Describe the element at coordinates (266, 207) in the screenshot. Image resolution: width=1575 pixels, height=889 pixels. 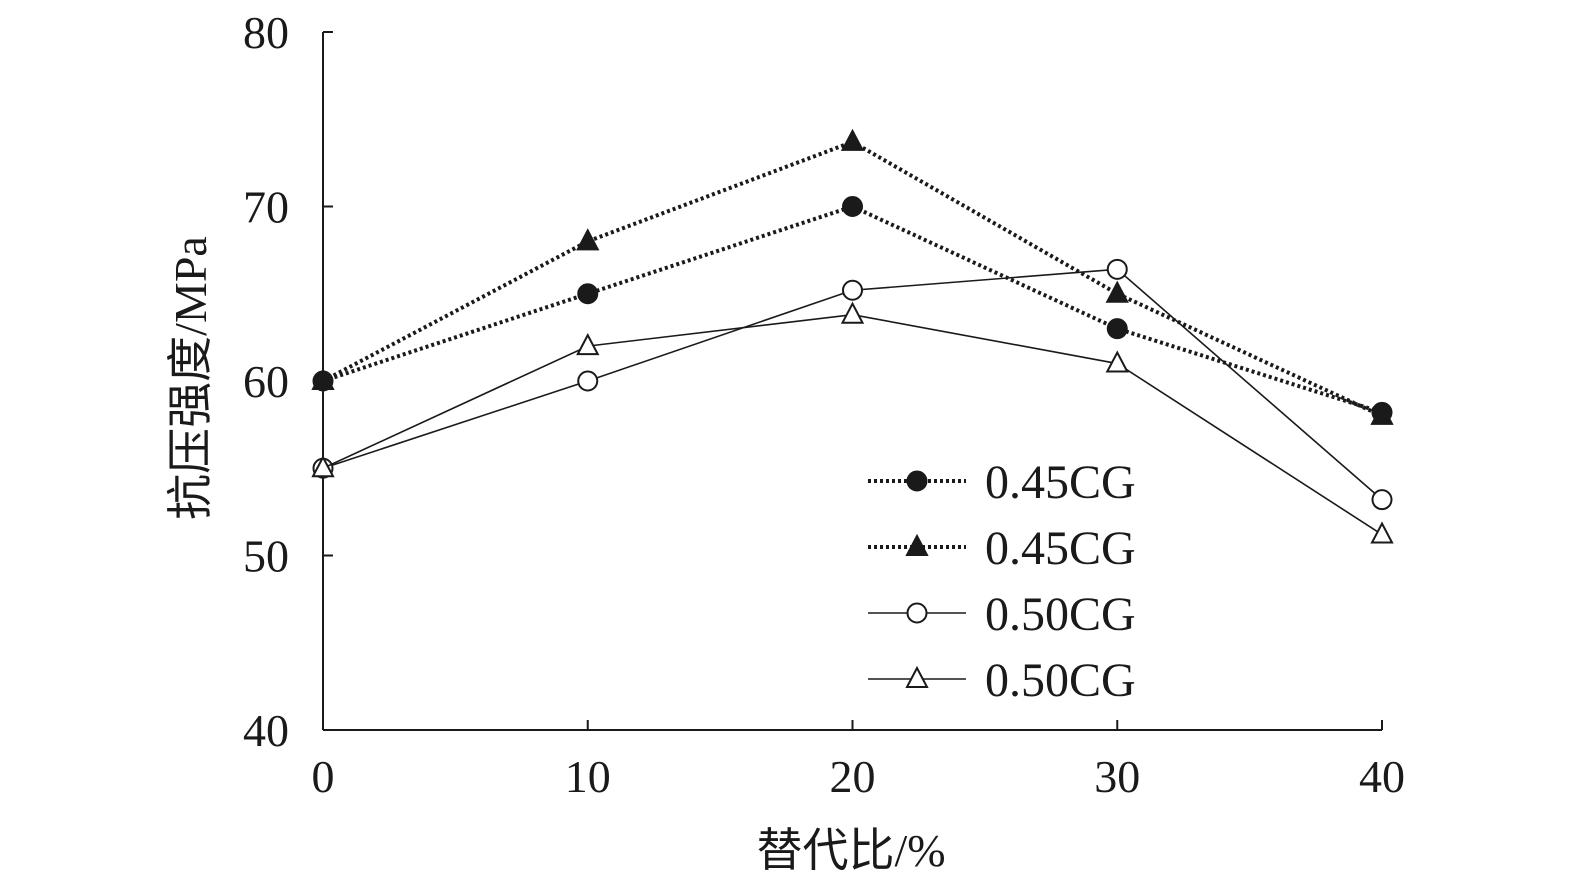
I see `y-tick-label: 70` at that location.